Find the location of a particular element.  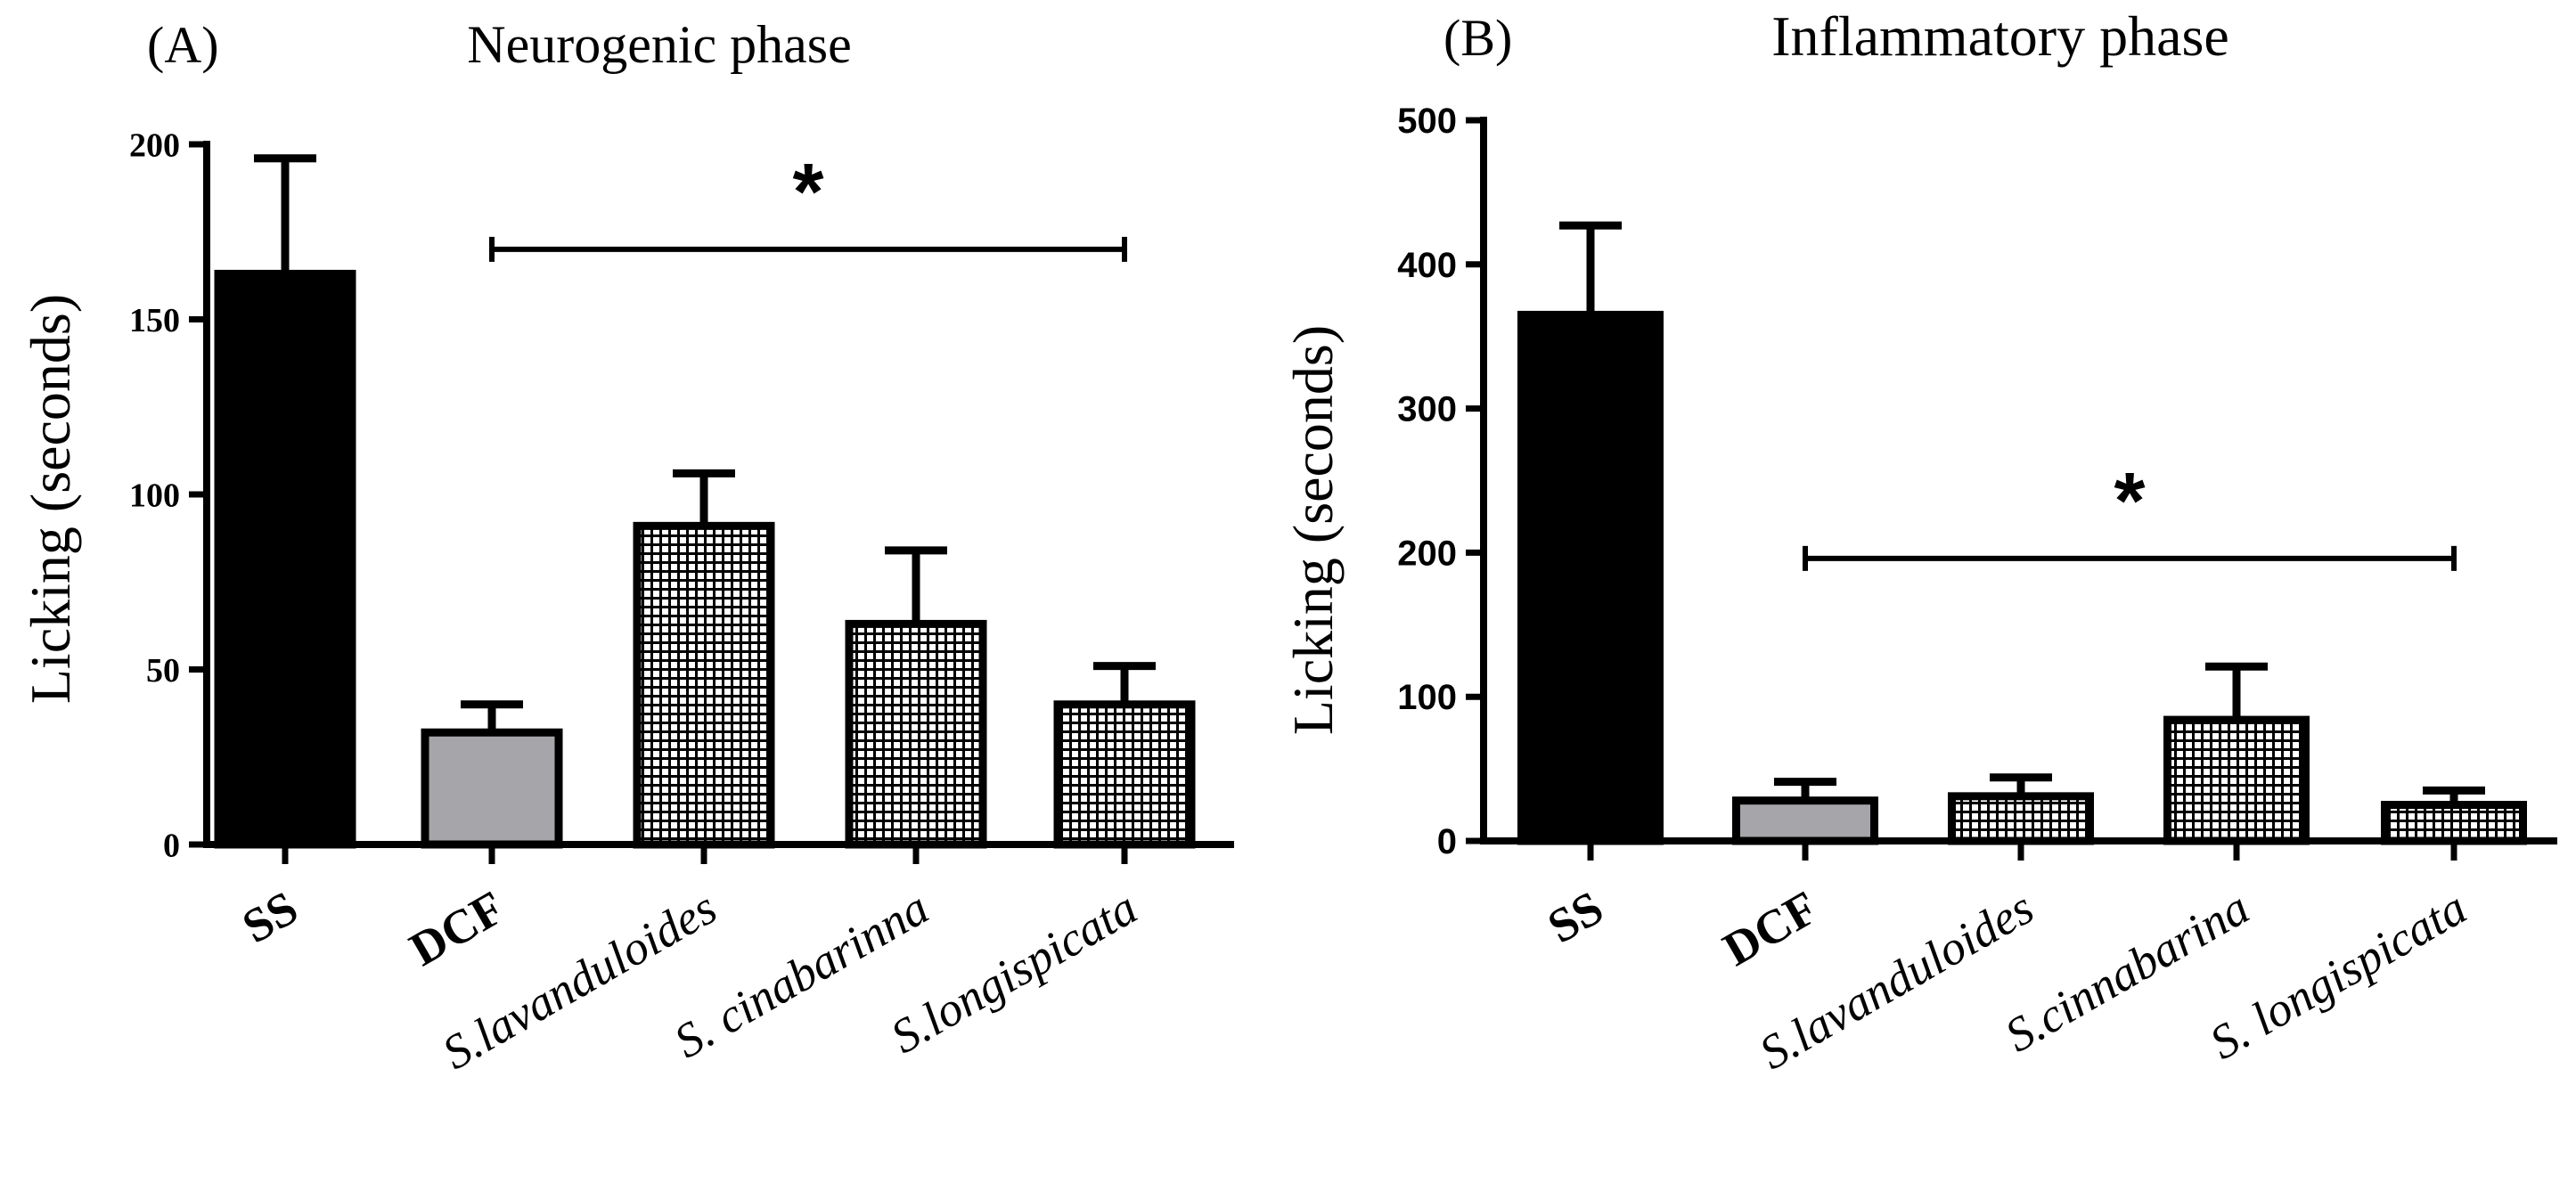

panel-a-title: Neurogenic phase is located at coordinates (659, 44).